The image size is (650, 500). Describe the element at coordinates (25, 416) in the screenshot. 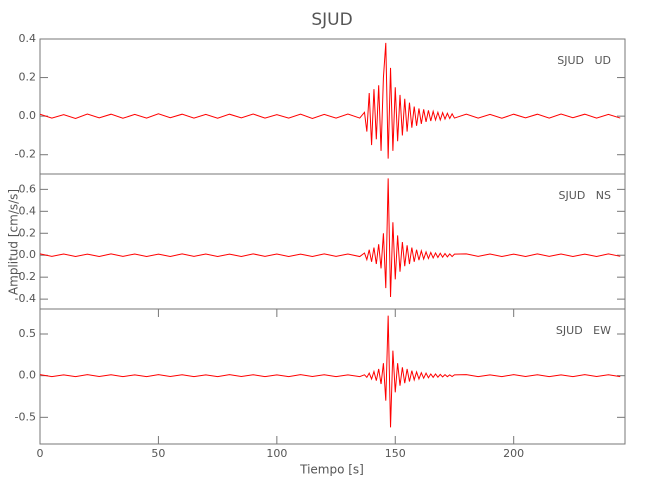

I see `y-tick-label: -0.5` at that location.